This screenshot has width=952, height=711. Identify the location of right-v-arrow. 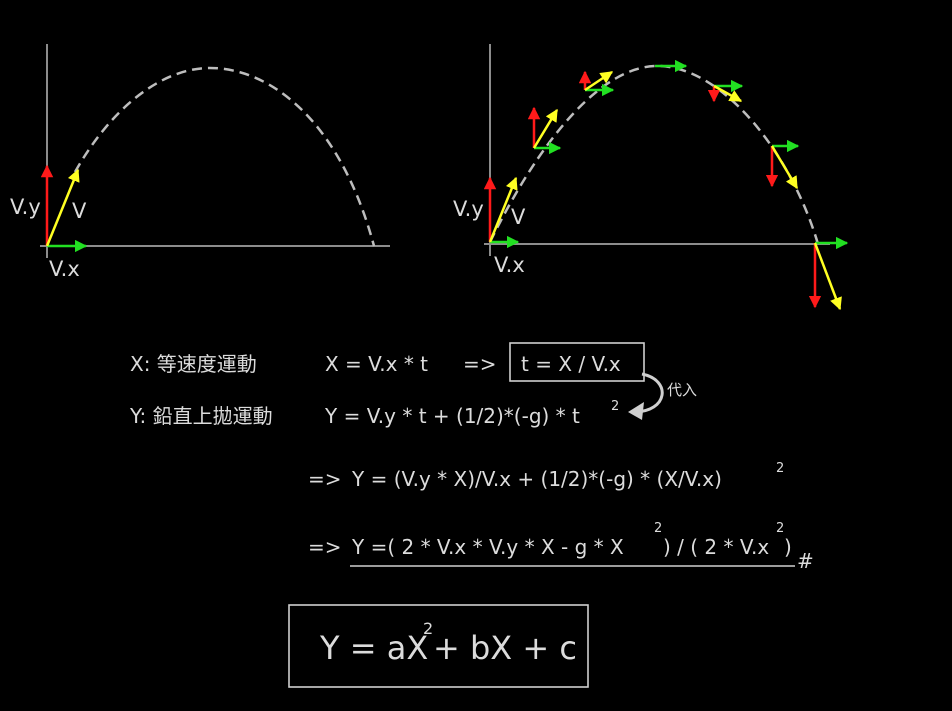
(503, 209).